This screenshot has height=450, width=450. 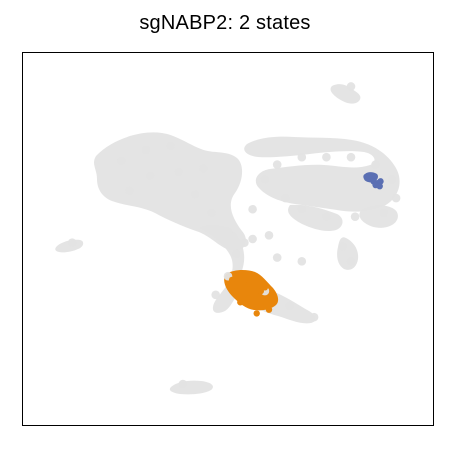 What do you see at coordinates (191, 388) in the screenshot?
I see `background-cluster-bottom-small` at bounding box center [191, 388].